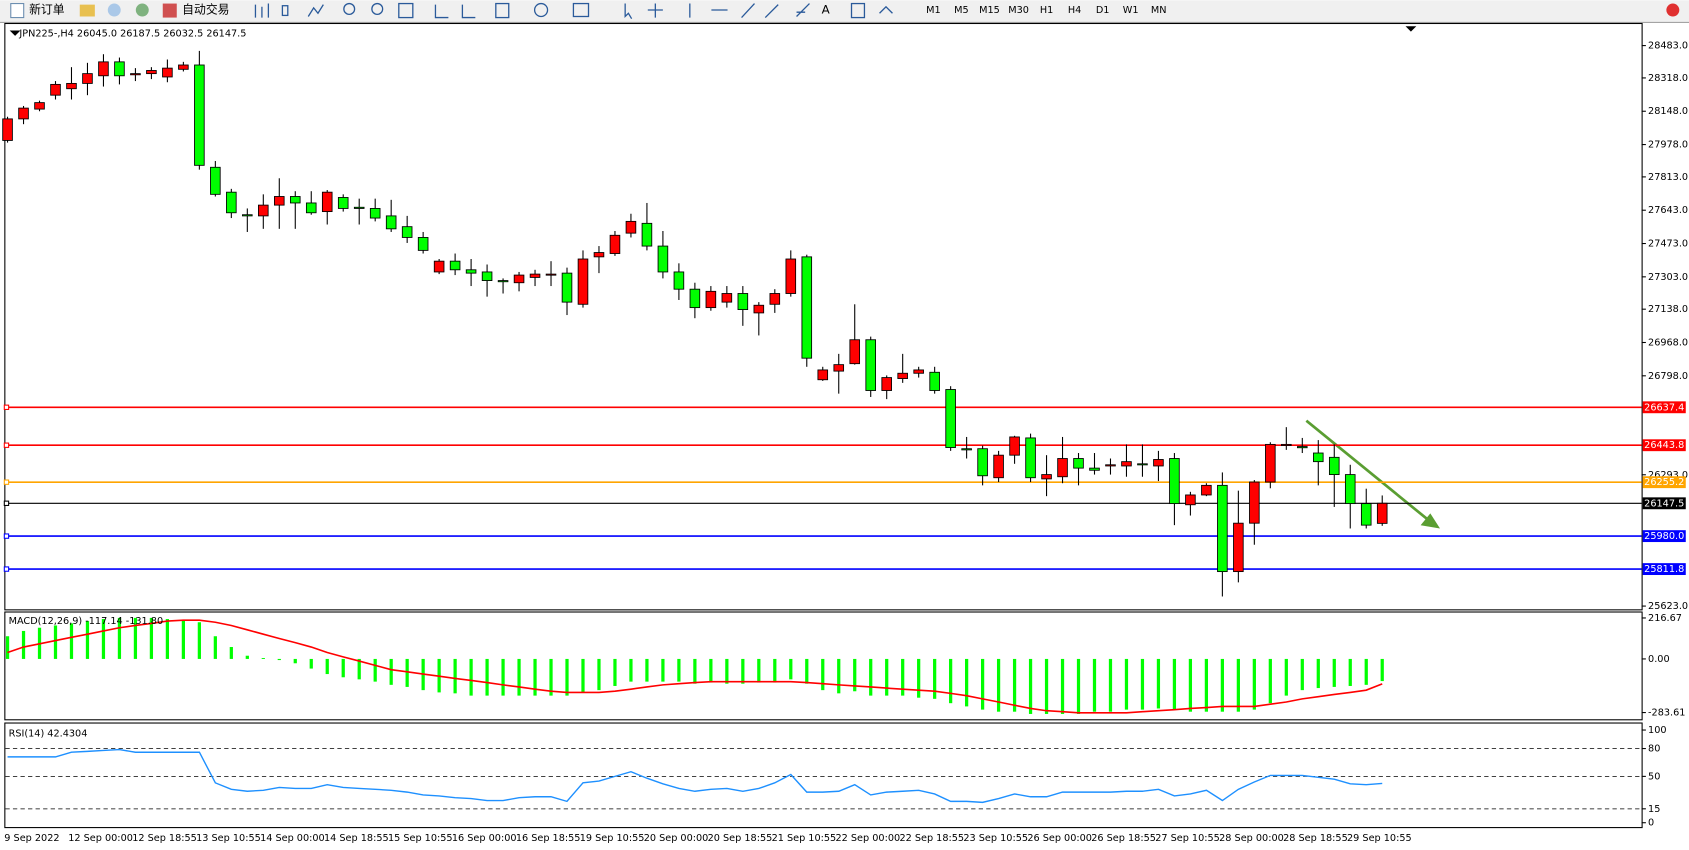  I want to click on timeframe-button: D1, so click(1103, 10).